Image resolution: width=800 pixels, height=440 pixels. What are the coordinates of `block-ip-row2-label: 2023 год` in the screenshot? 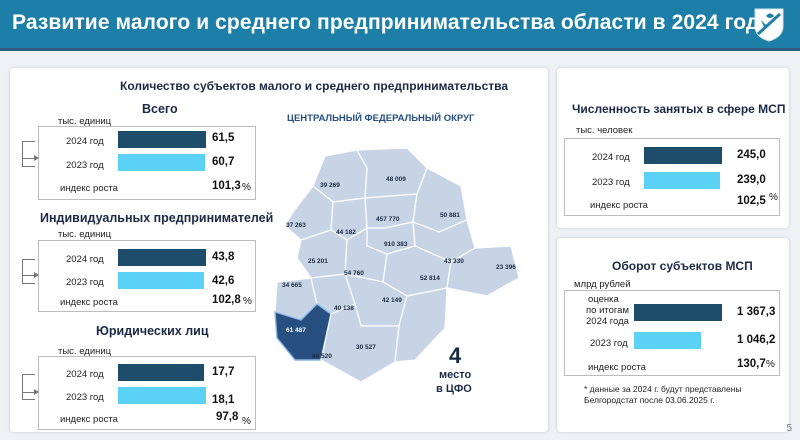 It's located at (85, 282).